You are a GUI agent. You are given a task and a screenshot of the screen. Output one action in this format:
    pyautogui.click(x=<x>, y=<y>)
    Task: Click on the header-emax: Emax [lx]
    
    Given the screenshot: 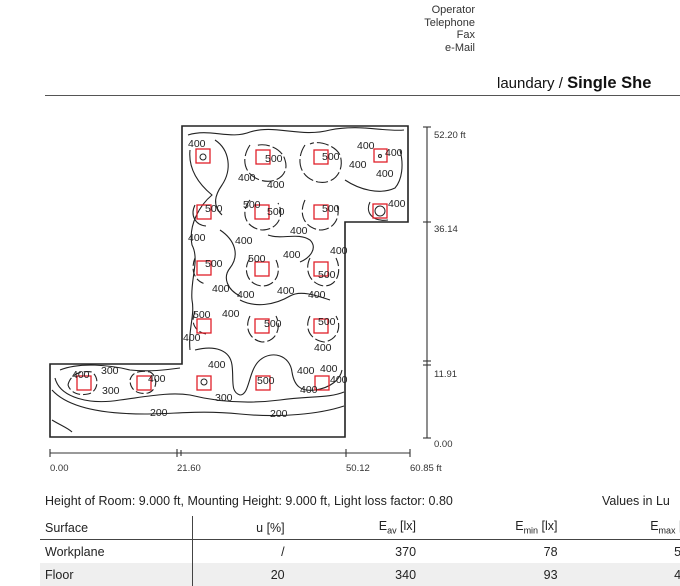 What is the action you would take?
    pyautogui.click(x=621, y=528)
    